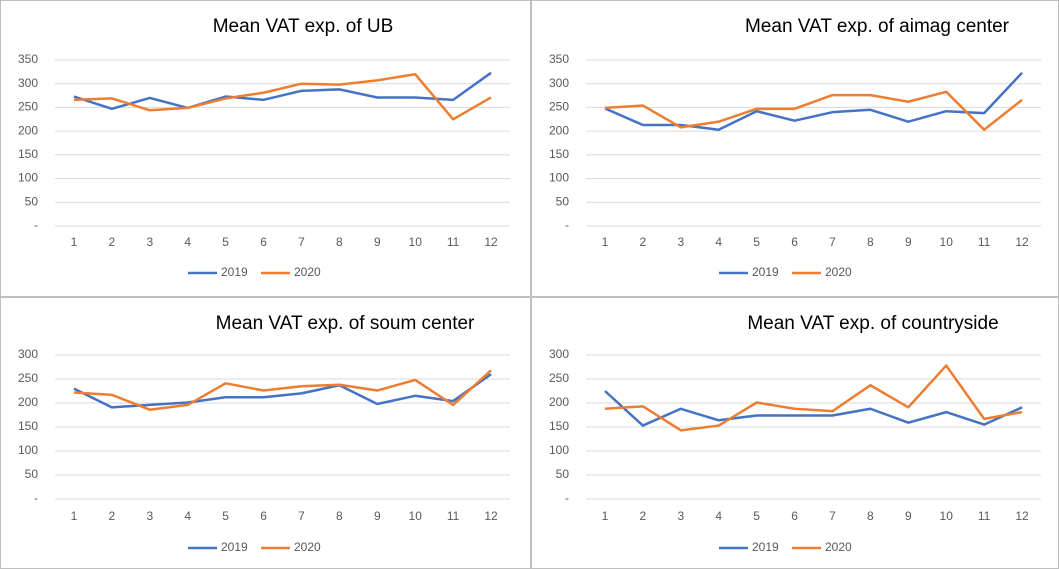 This screenshot has height=569, width=1059. I want to click on chart-title: Mean VAT exp. of UB, so click(303, 26).